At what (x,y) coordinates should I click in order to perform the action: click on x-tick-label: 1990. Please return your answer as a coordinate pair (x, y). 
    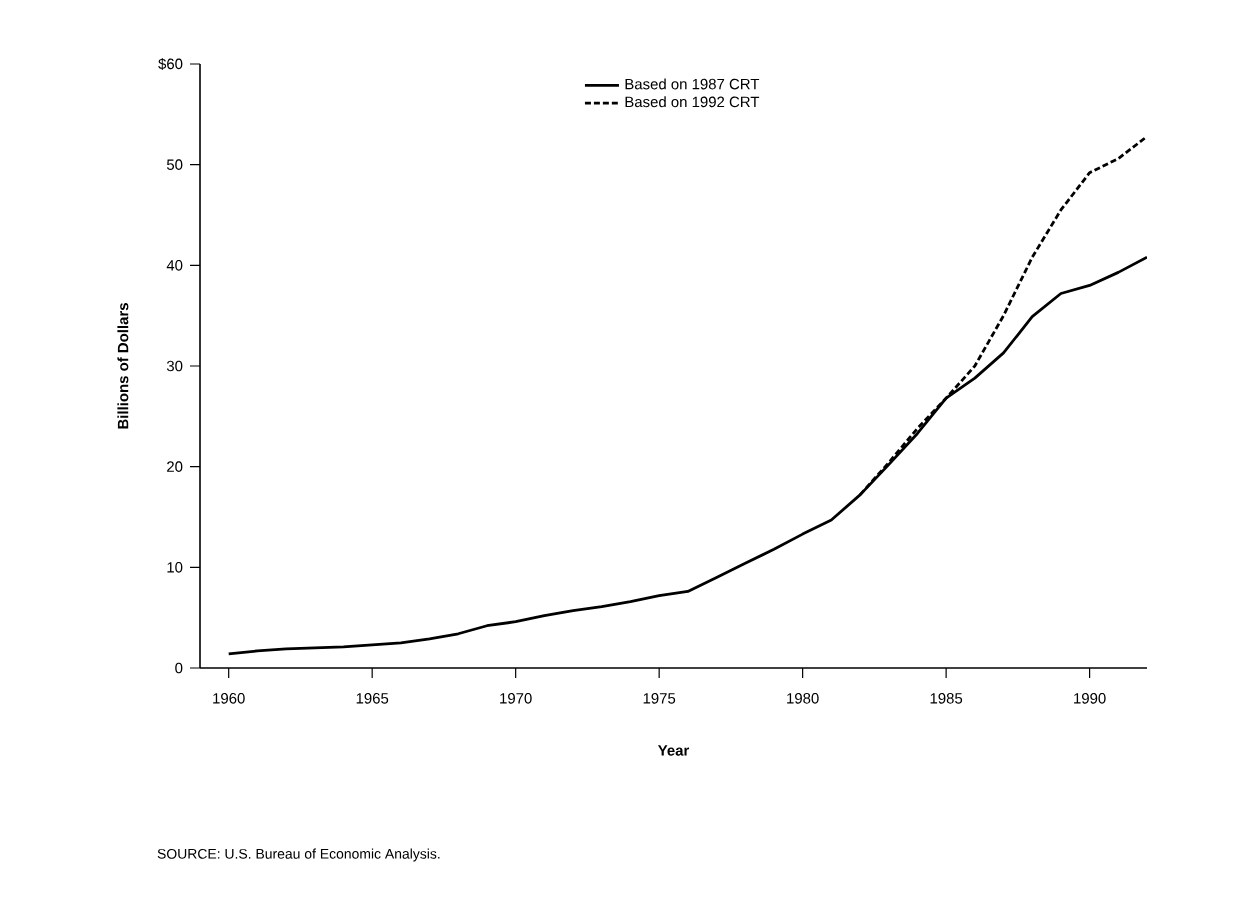
    Looking at the image, I should click on (1090, 698).